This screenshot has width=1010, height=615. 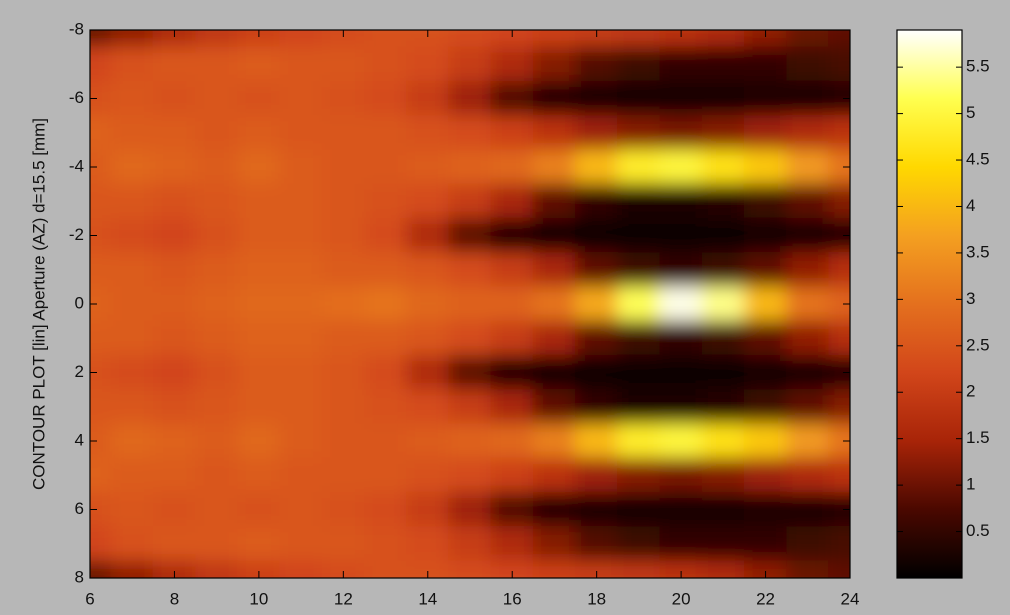 I want to click on x-tick-label: 24, so click(x=850, y=598).